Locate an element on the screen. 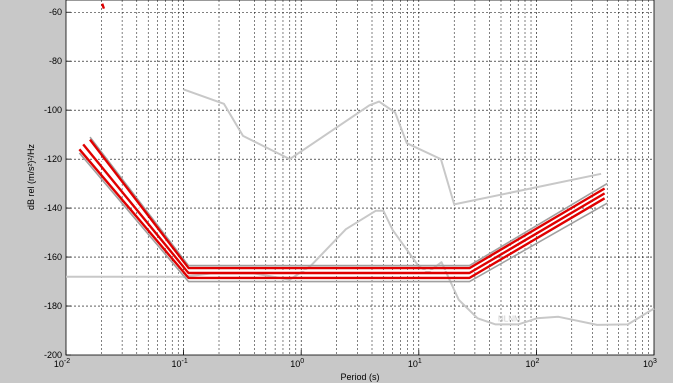 The width and height of the screenshot is (673, 383). x-tick-label: 10² is located at coordinates (532, 363).